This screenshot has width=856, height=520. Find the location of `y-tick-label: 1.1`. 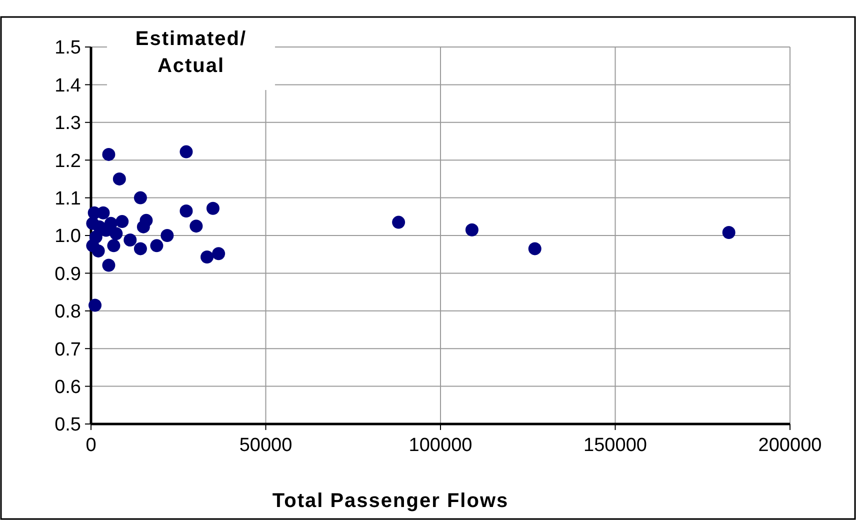

y-tick-label: 1.1 is located at coordinates (67, 199).